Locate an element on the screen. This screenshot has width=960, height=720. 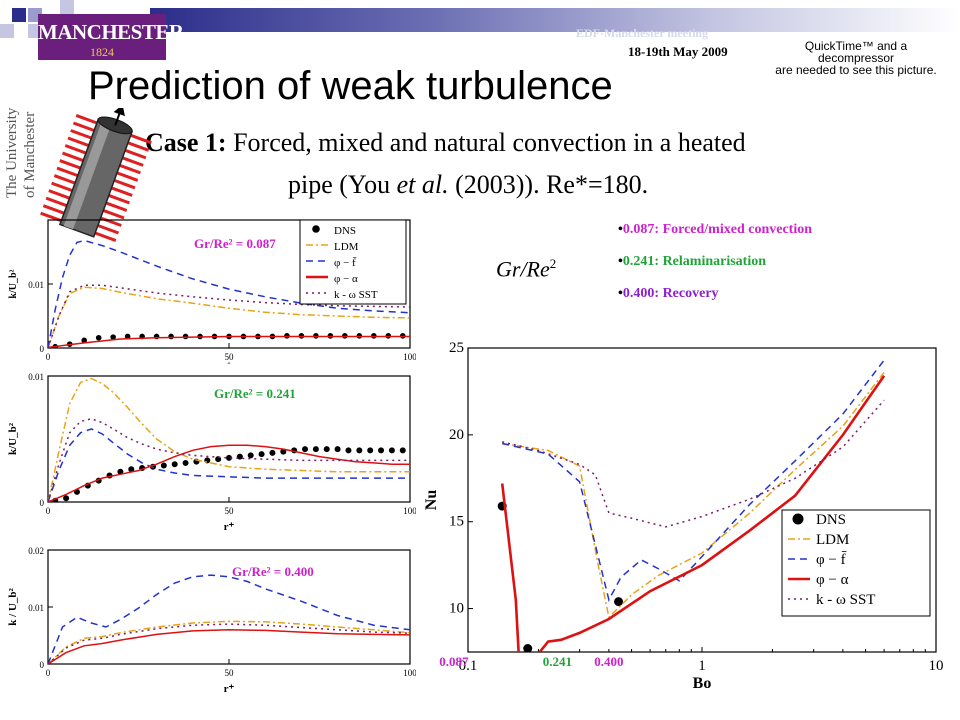
series-group is located at coordinates (229, 293).